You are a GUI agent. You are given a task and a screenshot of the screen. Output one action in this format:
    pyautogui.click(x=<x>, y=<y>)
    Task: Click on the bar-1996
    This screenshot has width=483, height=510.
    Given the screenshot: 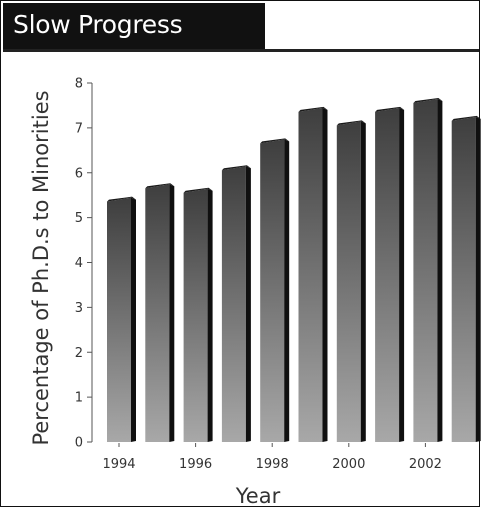 What is the action you would take?
    pyautogui.click(x=198, y=314)
    